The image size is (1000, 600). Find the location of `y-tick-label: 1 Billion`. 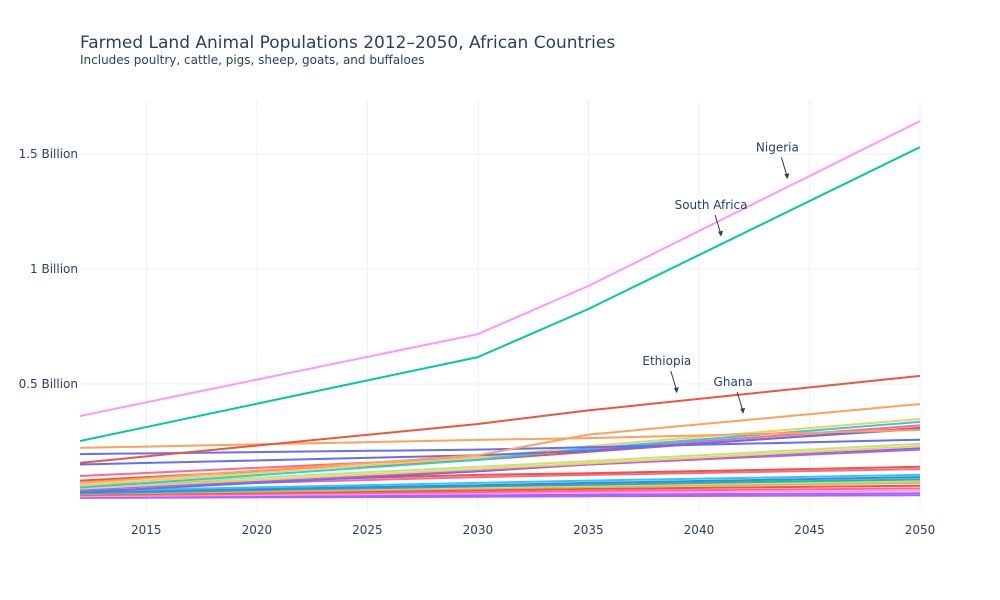

y-tick-label: 1 Billion is located at coordinates (54, 269).